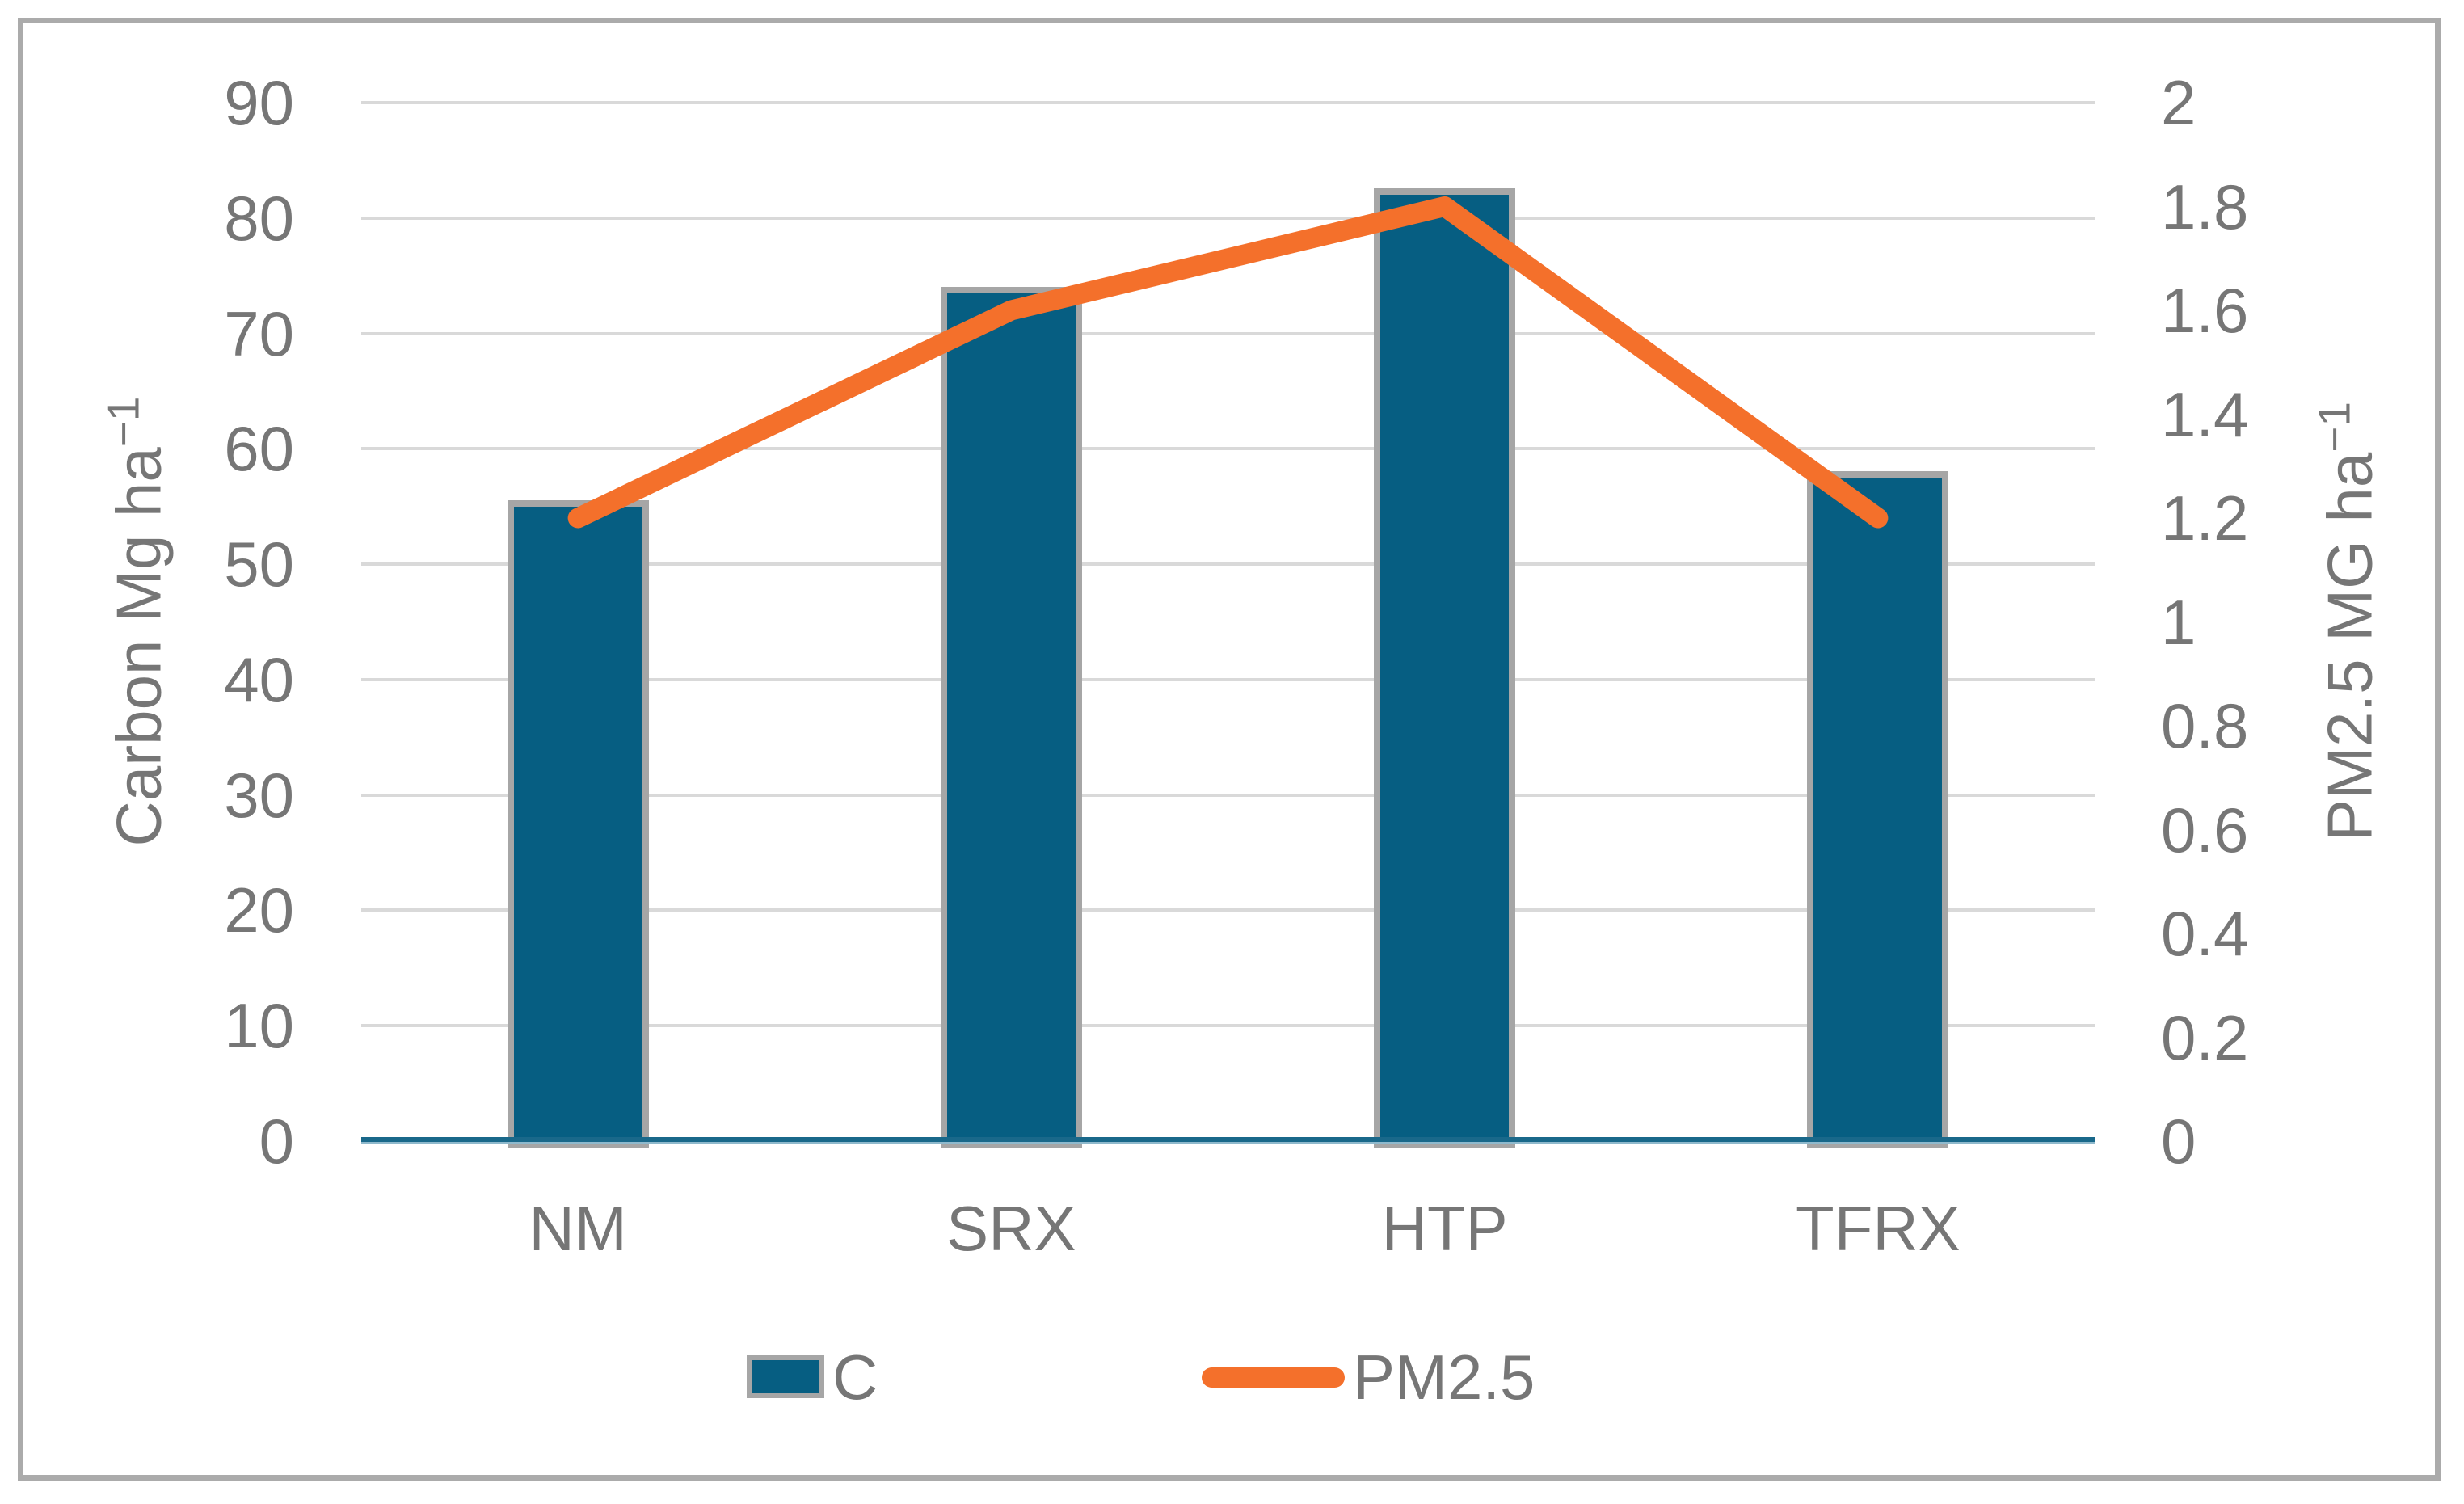 This screenshot has height=1504, width=2464. Describe the element at coordinates (1444, 1378) in the screenshot. I see `legend-label-pm25: PM2.5` at that location.